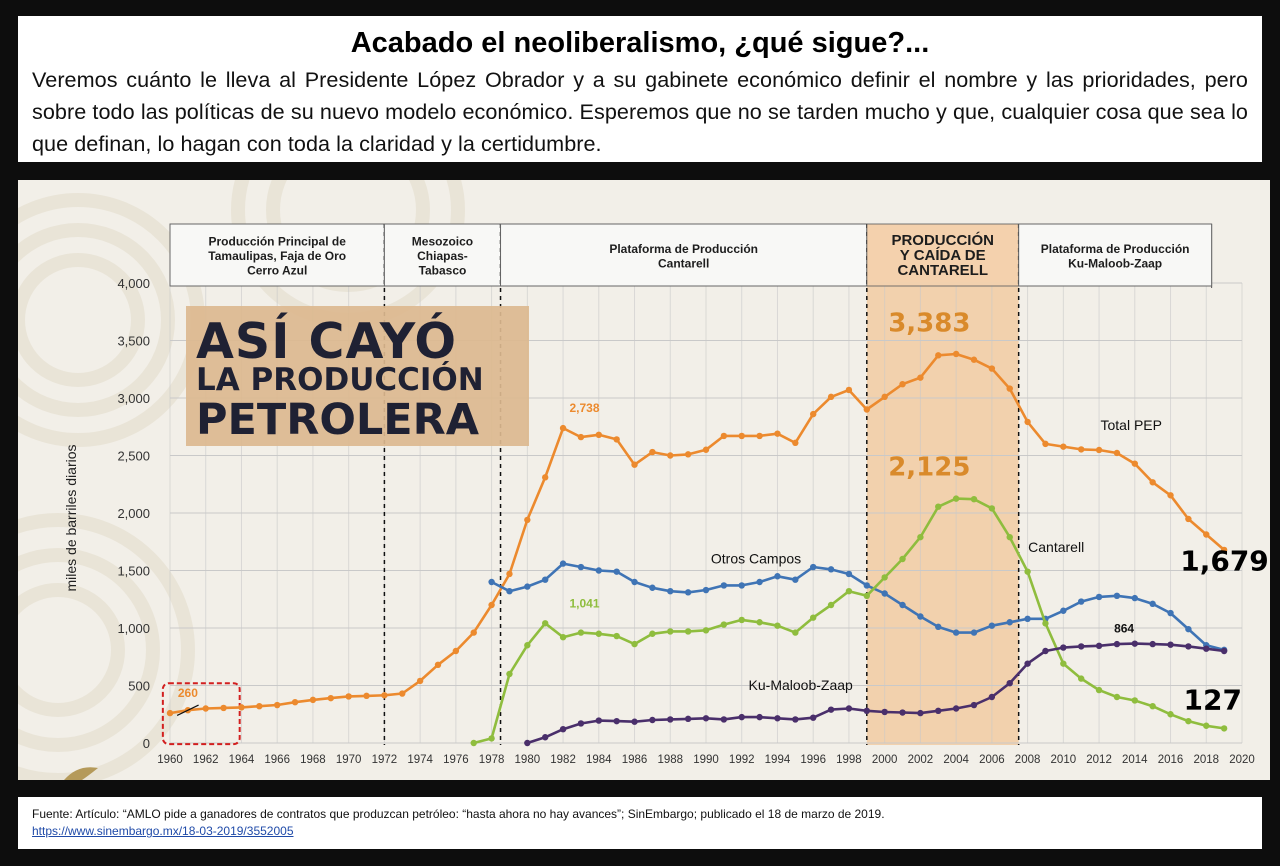  What do you see at coordinates (849, 760) in the screenshot?
I see `x-tick-label: 1998` at bounding box center [849, 760].